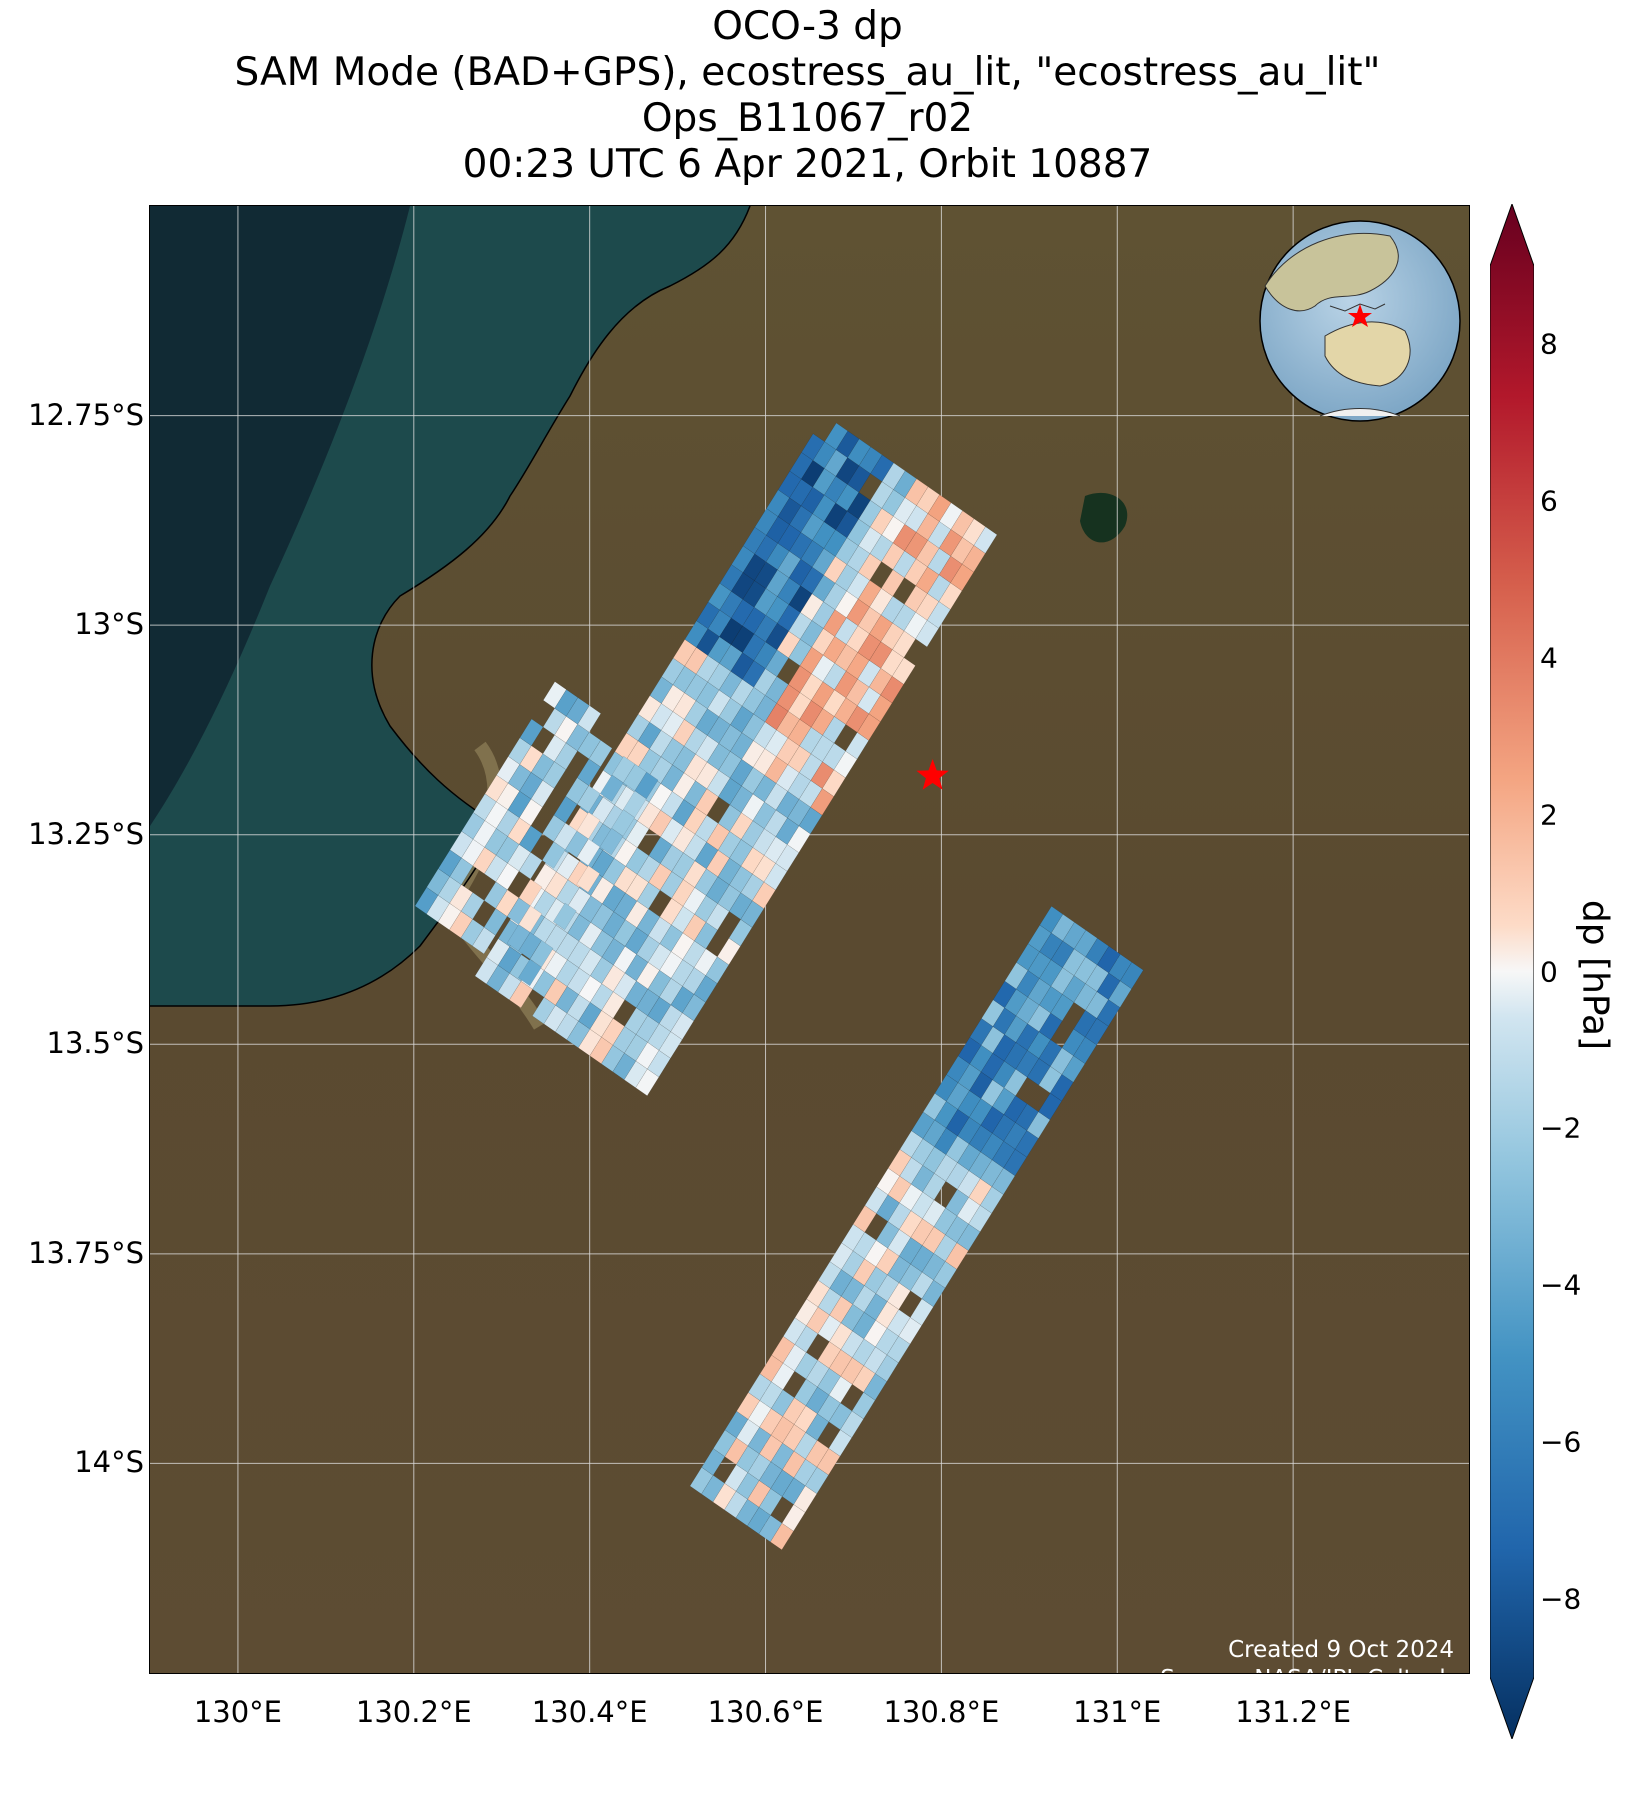 The width and height of the screenshot is (1650, 1795). I want to click on colorbar-tick-label: −2, so click(1561, 1128).